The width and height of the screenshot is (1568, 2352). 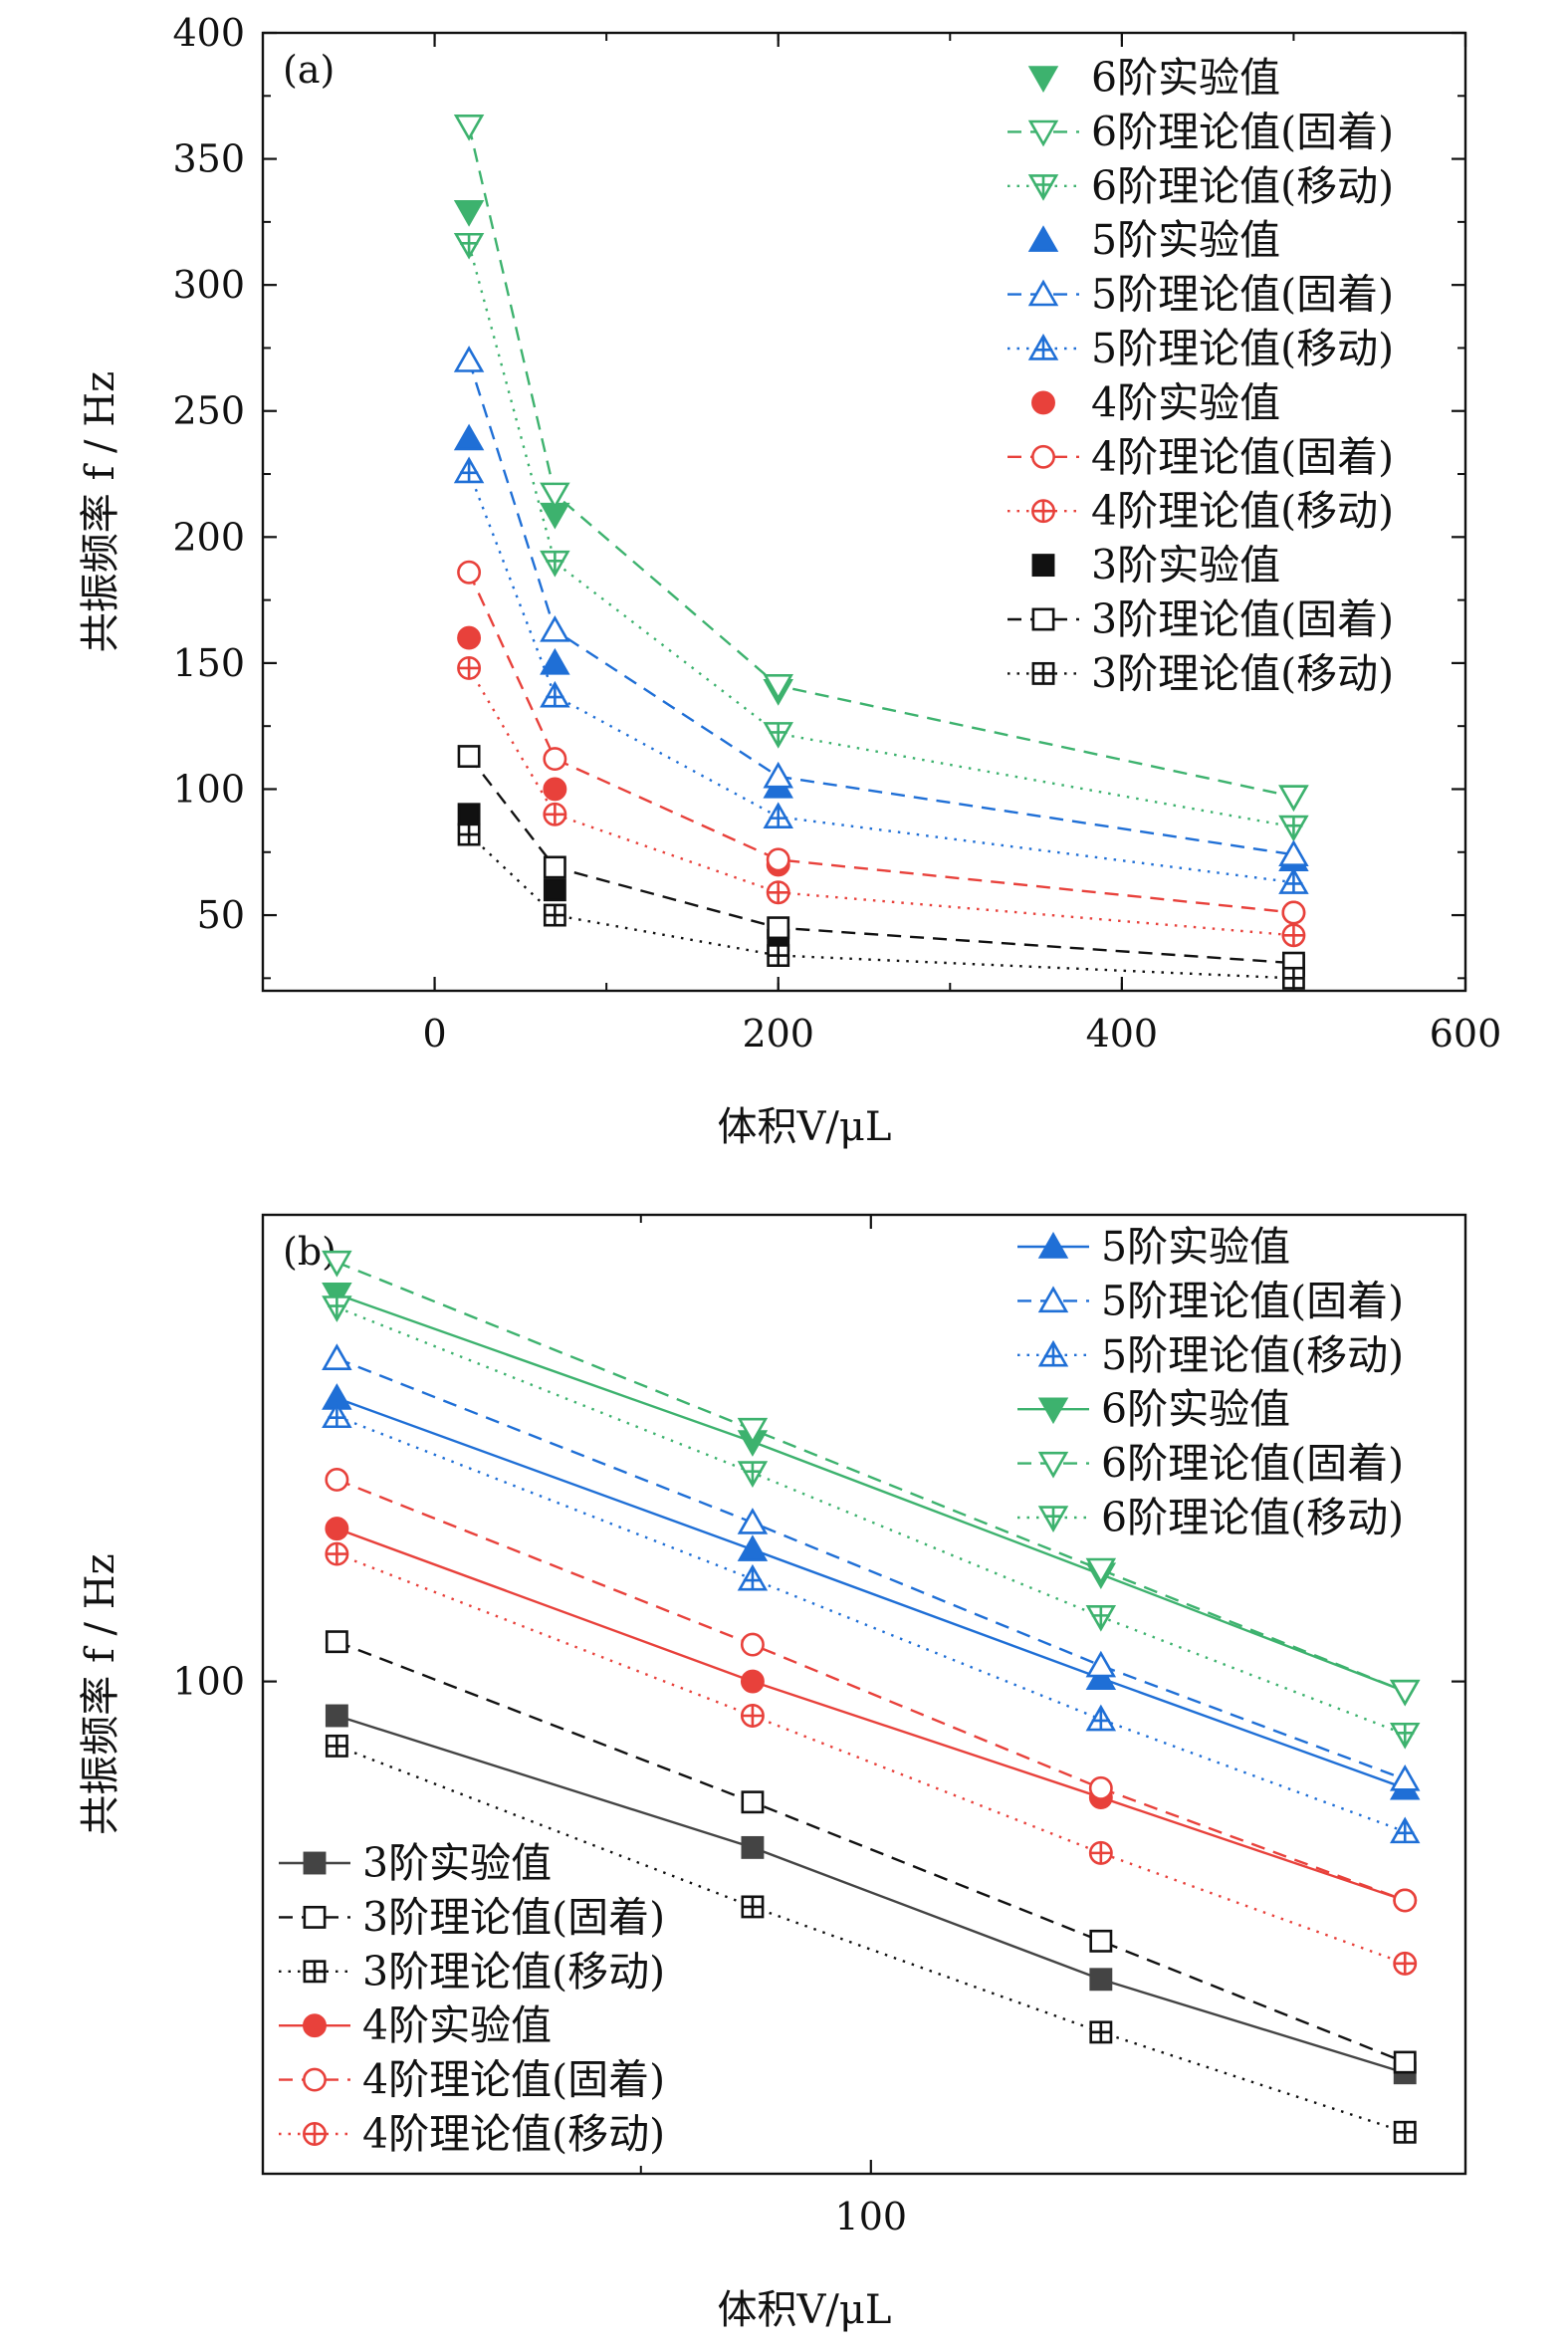 I want to click on panel-b-legend-label-3: 5阶实验值, so click(x=1195, y=1247).